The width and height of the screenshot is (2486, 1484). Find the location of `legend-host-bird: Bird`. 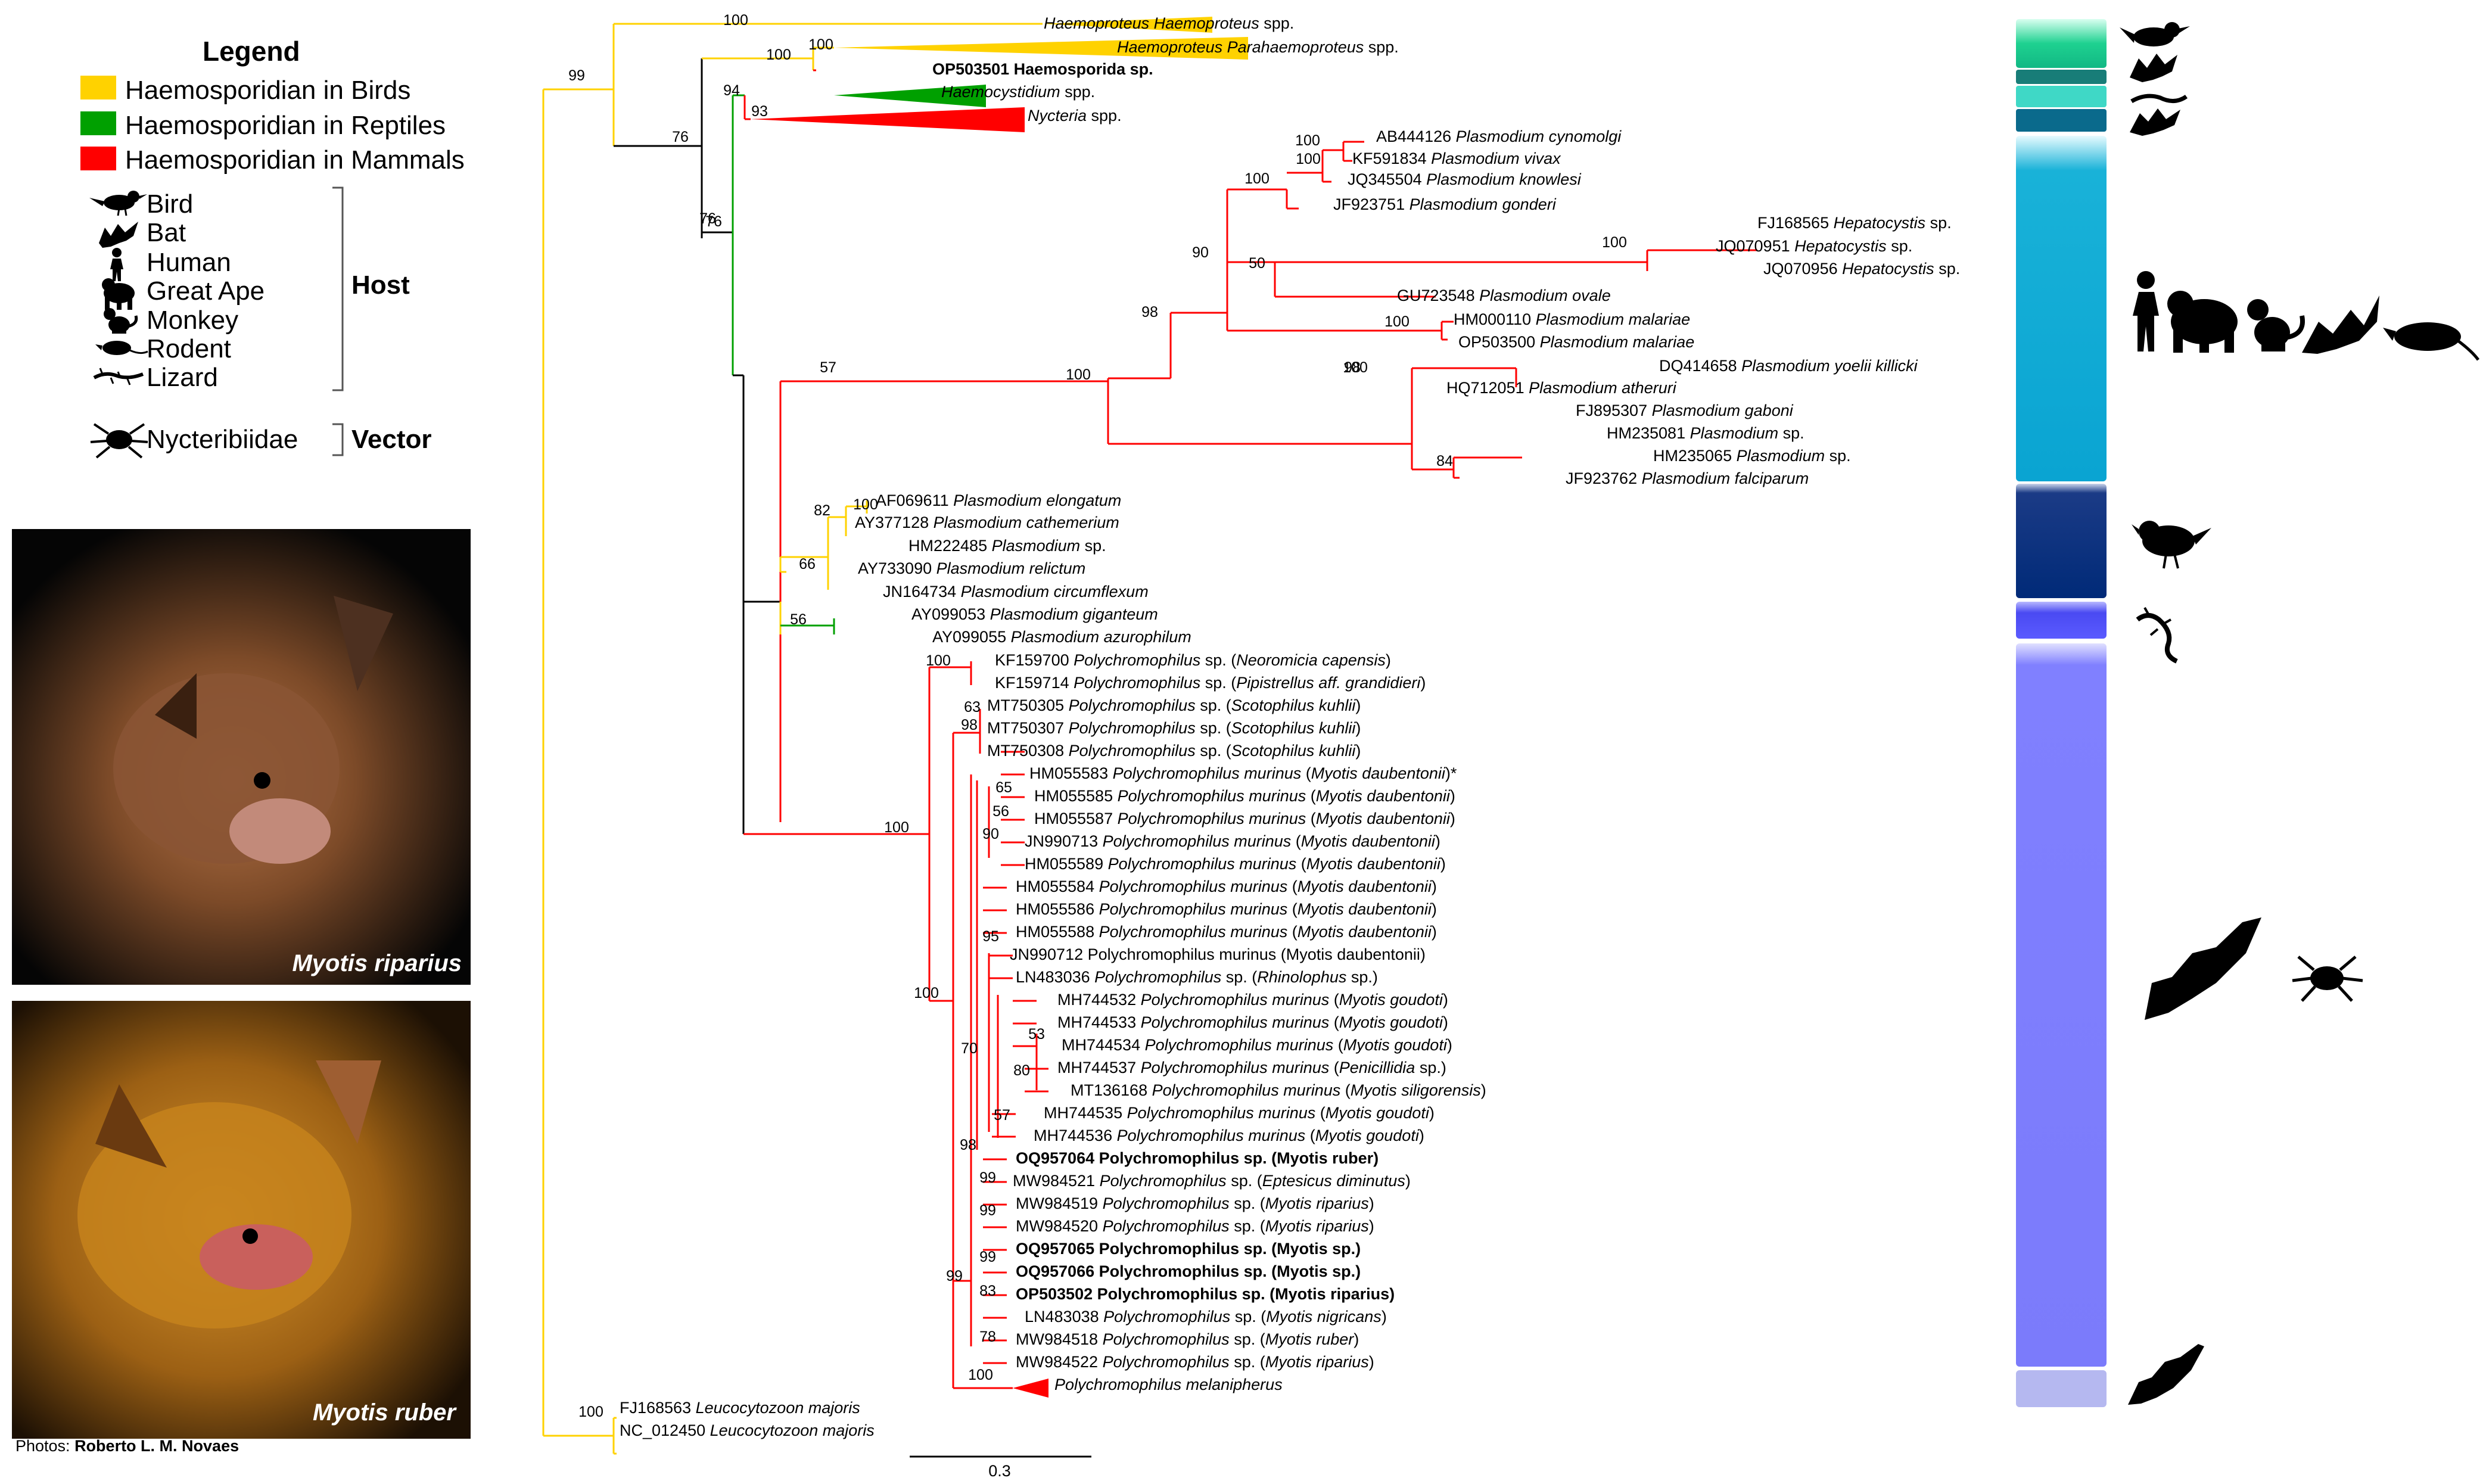

legend-host-bird: Bird is located at coordinates (170, 204).